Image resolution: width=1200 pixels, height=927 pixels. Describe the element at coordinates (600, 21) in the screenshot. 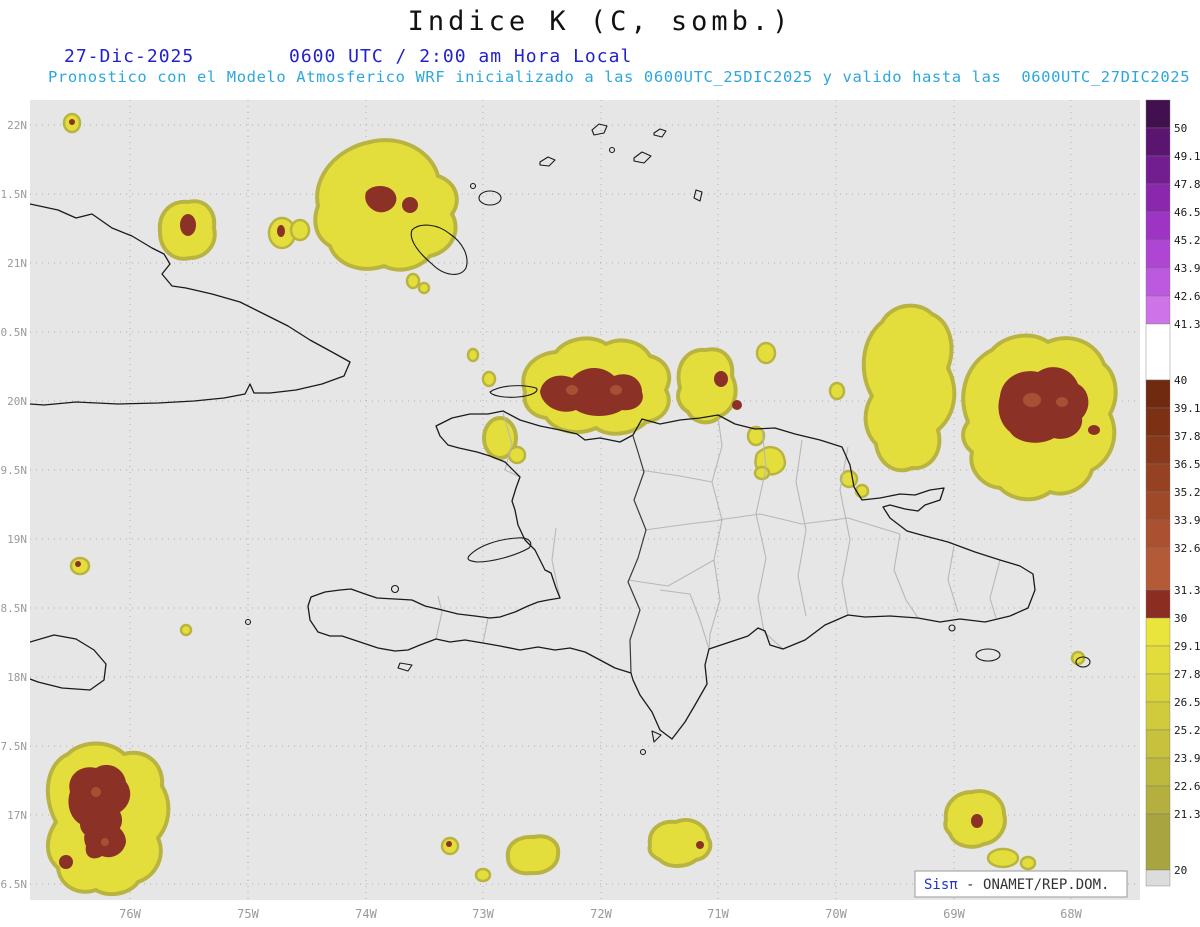

I see `page-title: Indice K (C, somb.)` at that location.